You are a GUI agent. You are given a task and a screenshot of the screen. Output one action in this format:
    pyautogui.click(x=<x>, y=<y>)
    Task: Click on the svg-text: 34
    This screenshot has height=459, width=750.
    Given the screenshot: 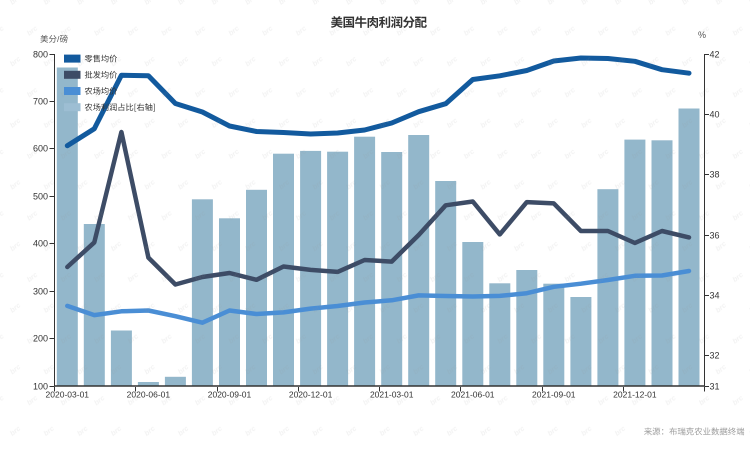 What is the action you would take?
    pyautogui.click(x=715, y=296)
    